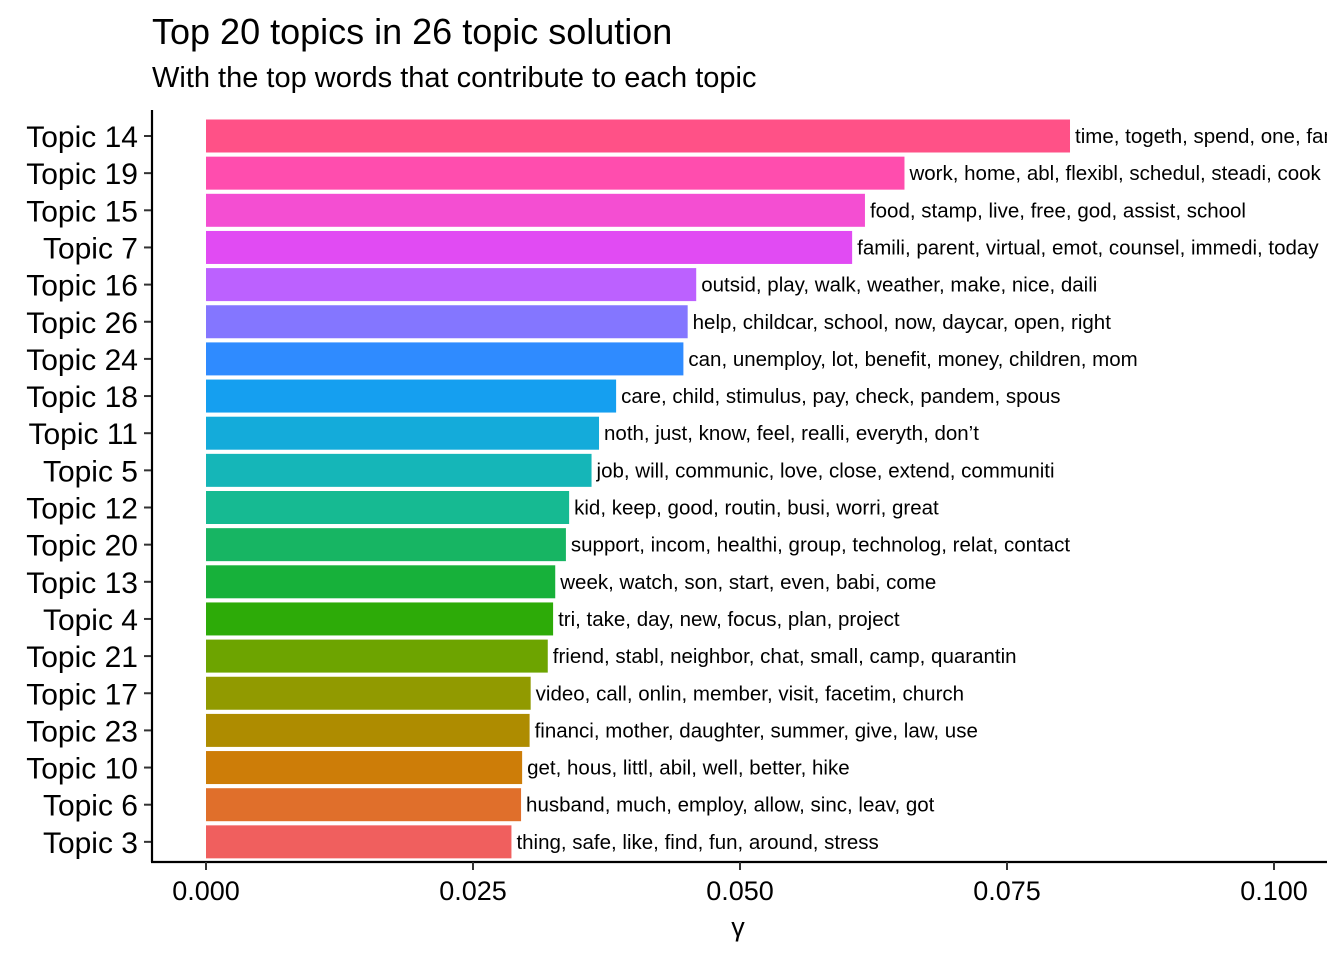 The width and height of the screenshot is (1344, 960). I want to click on y-tick-label: Topic 20, so click(82, 546).